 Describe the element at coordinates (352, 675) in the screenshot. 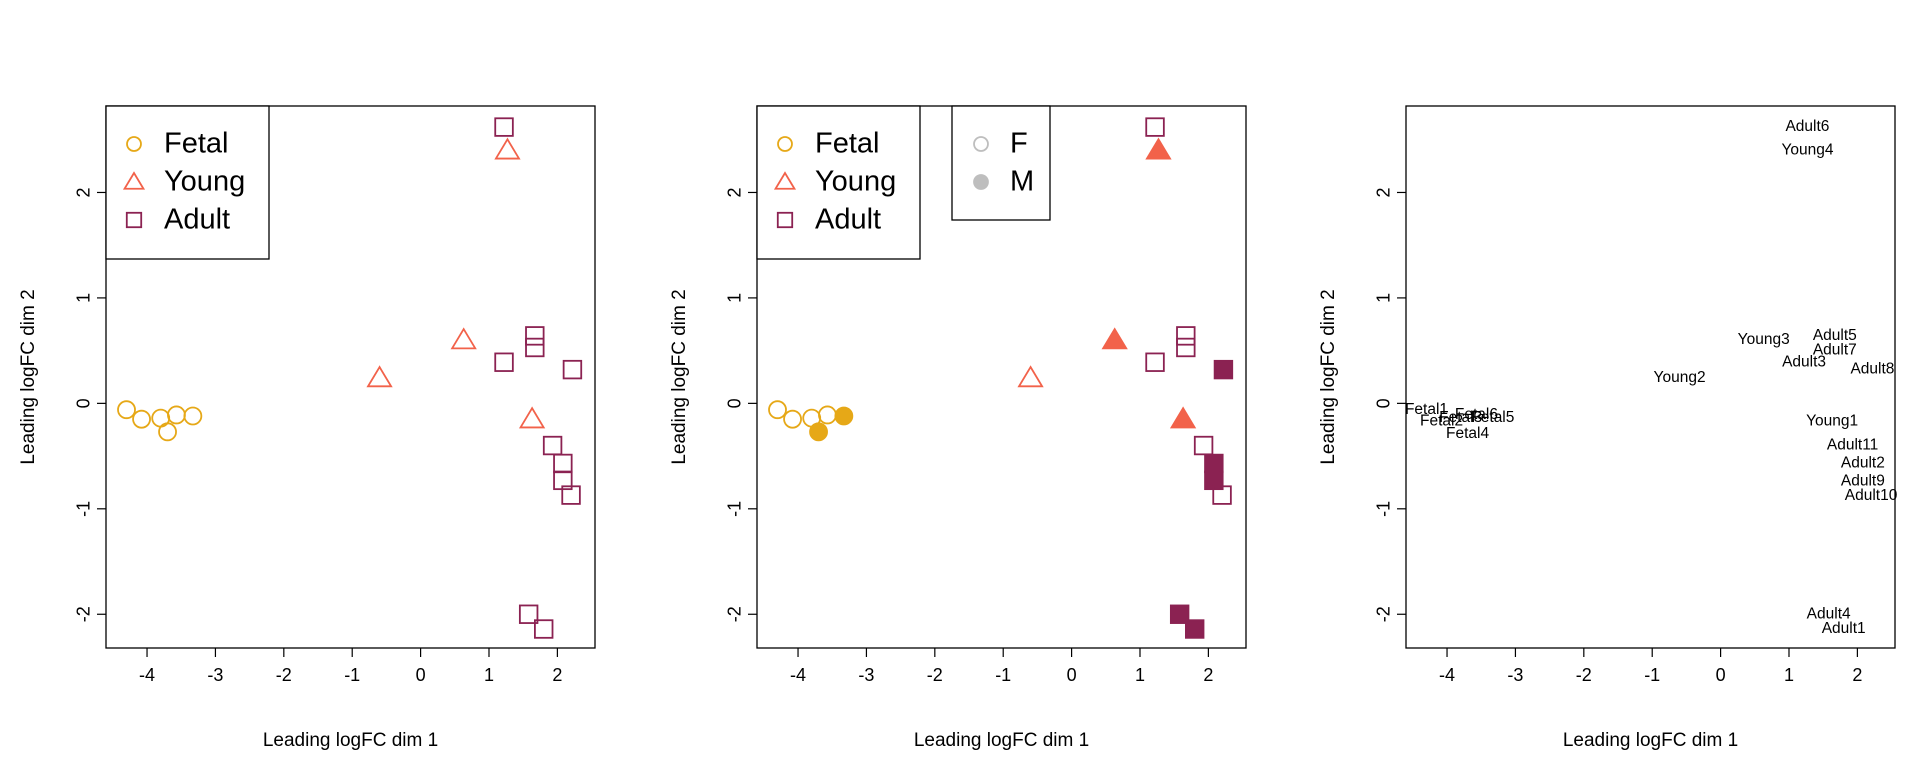

I see `x-tick-label: -1` at that location.